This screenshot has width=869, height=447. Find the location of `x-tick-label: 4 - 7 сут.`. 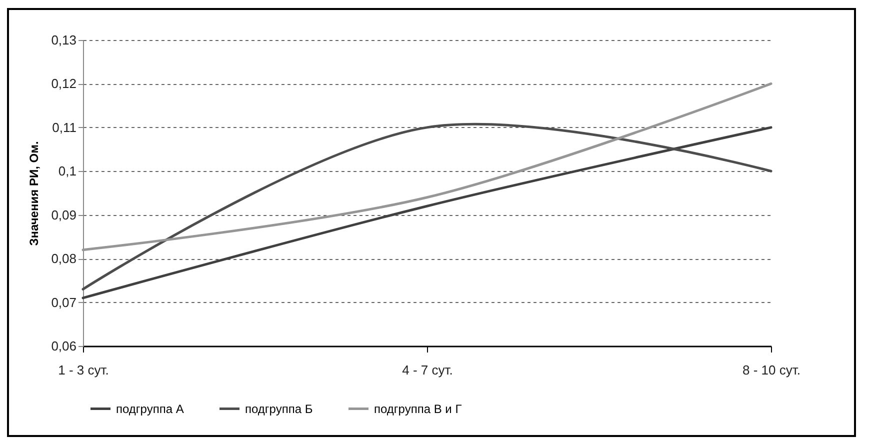

x-tick-label: 4 - 7 сут. is located at coordinates (427, 370).